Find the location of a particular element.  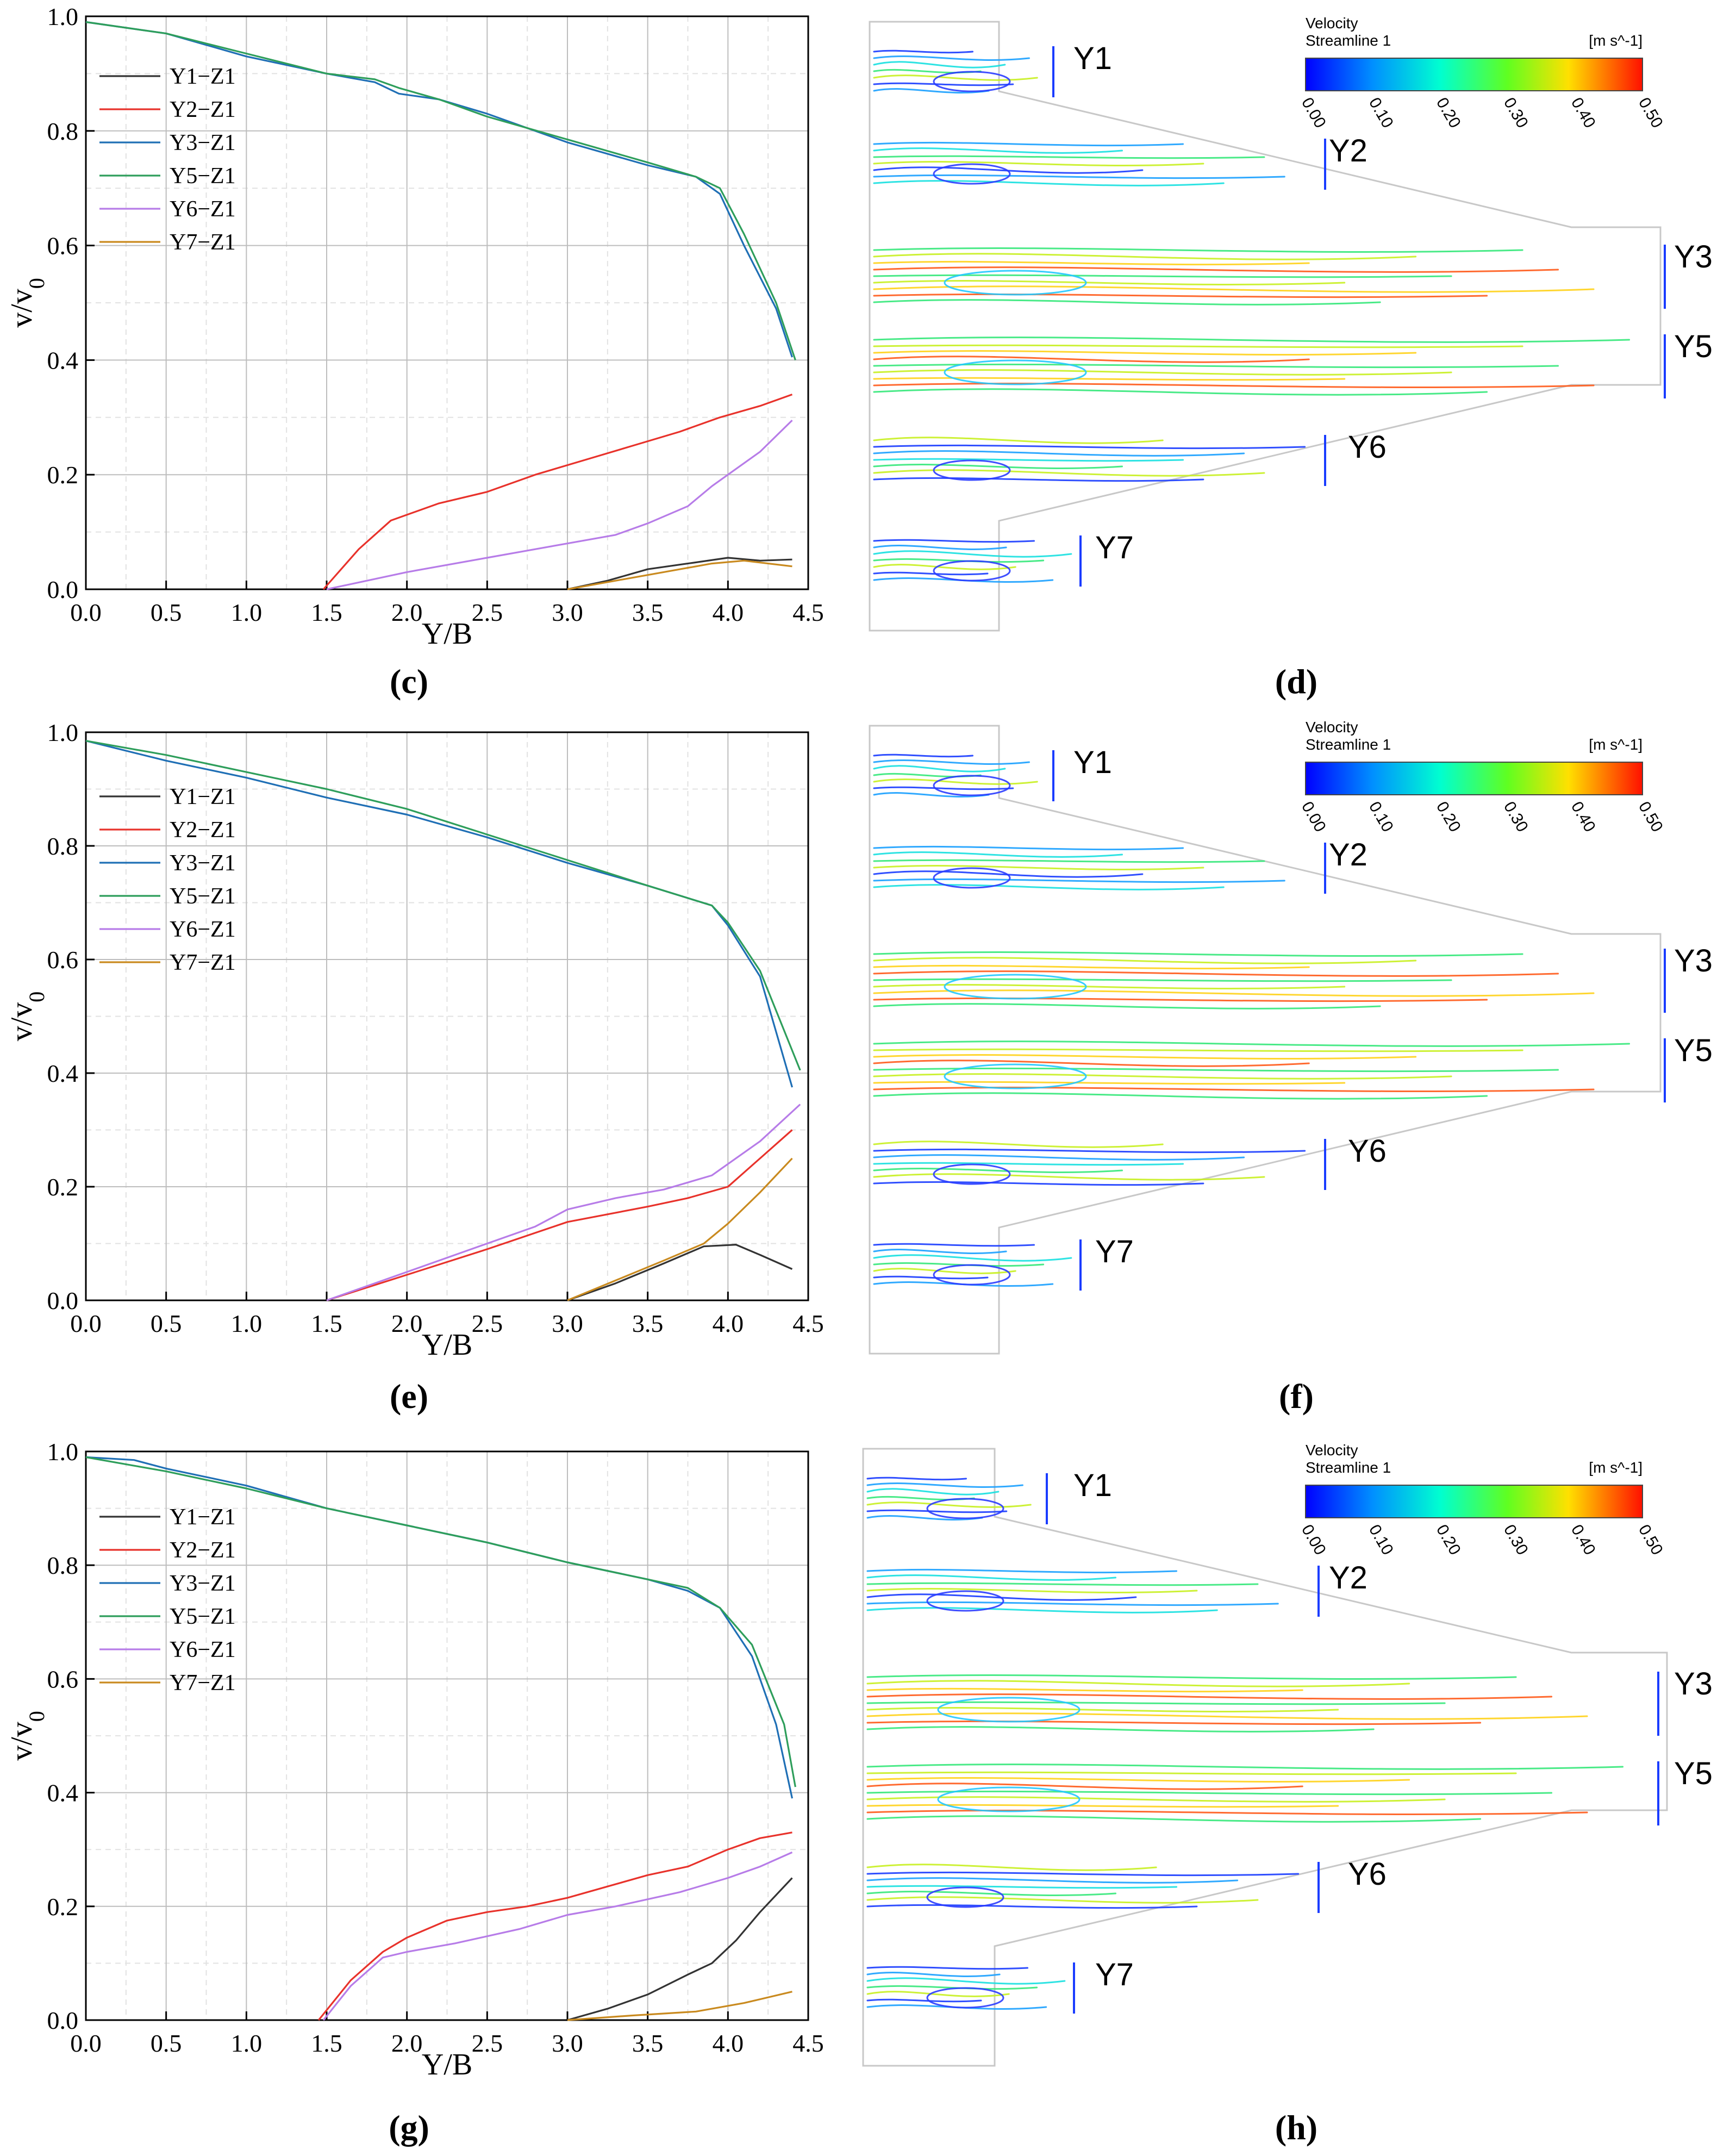

colorbar-tick-label: 0.10 is located at coordinates (1381, 113).